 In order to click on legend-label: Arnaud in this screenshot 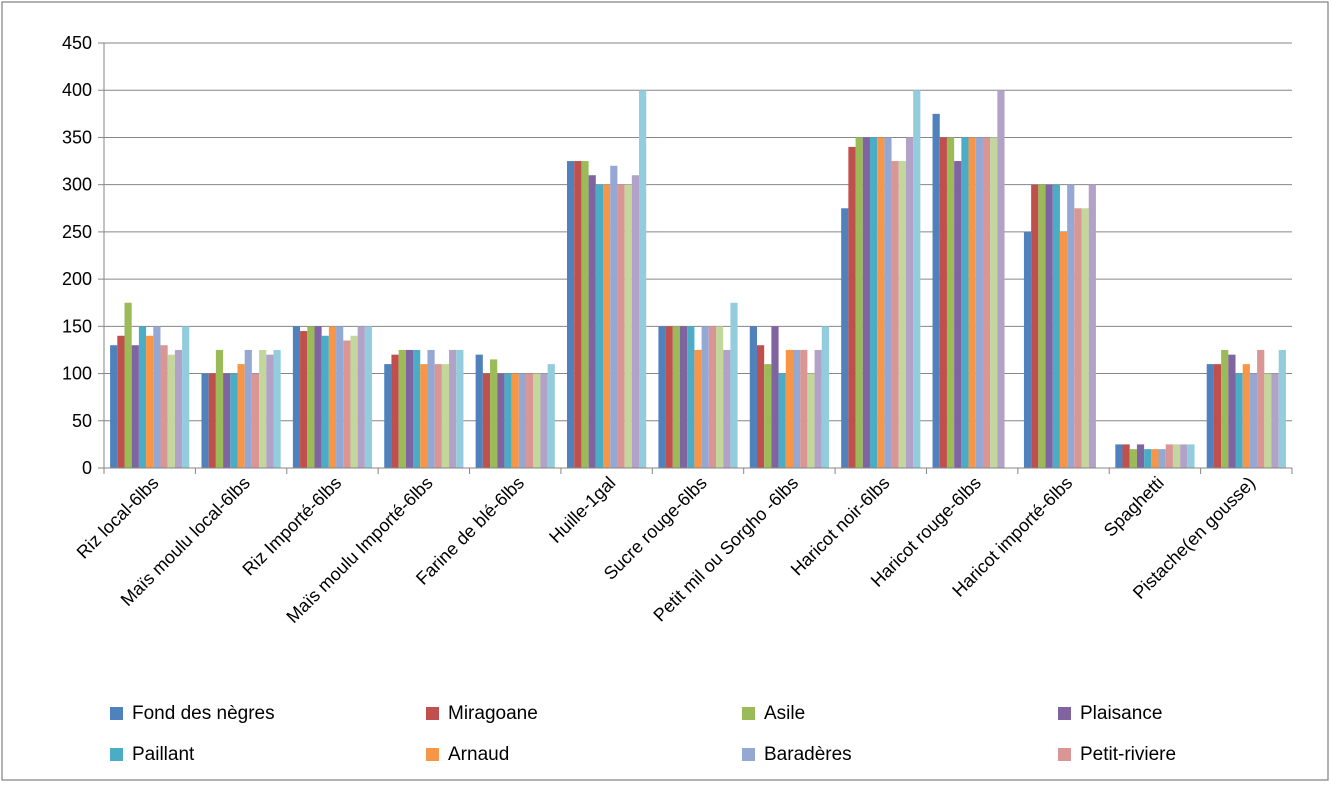, I will do `click(478, 754)`.